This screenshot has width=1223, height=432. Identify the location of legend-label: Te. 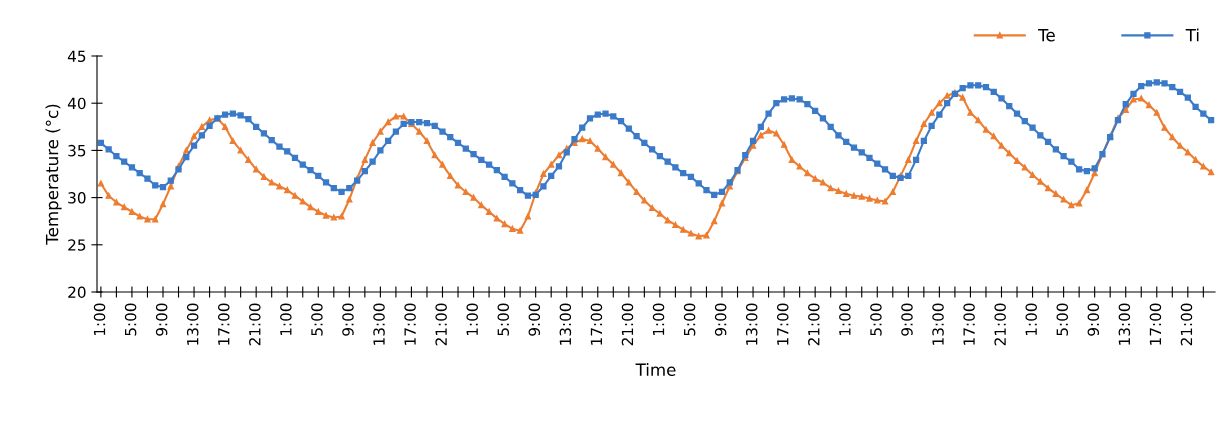
(1046, 35).